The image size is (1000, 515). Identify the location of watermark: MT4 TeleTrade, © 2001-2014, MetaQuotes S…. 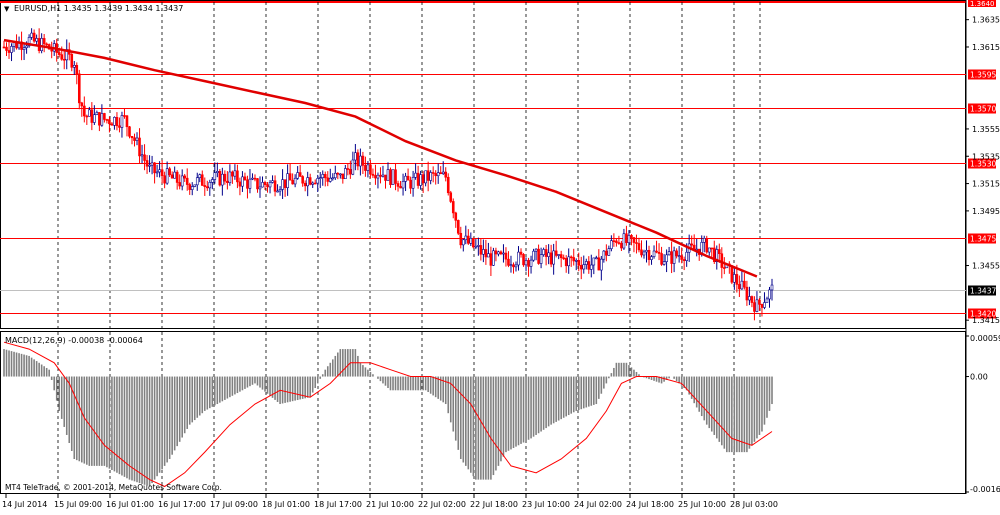
(113, 487).